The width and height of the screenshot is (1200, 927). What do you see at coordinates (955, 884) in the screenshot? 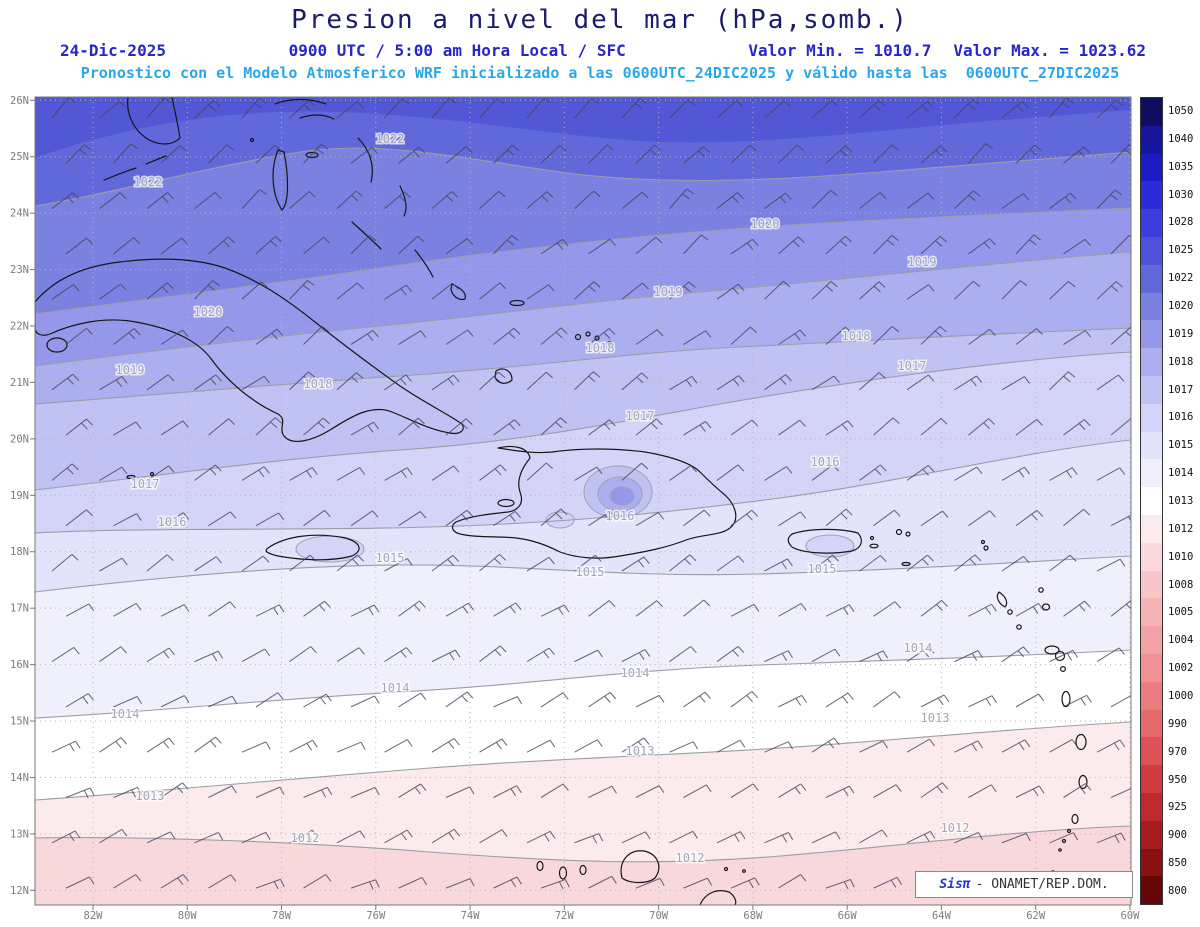
I see `sispi-logo: Sisπ` at bounding box center [955, 884].